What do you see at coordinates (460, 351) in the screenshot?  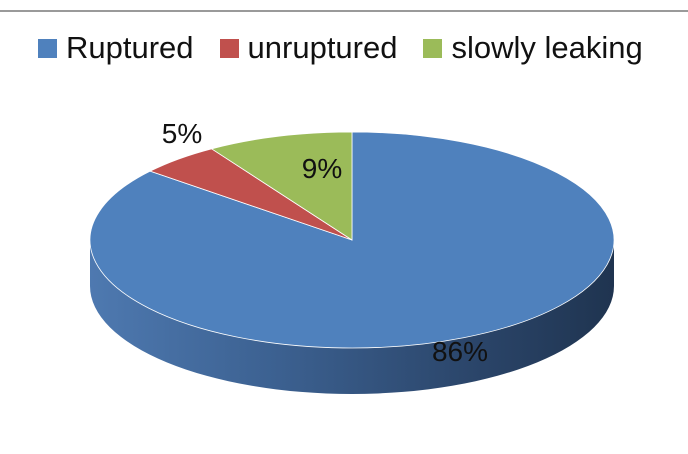 I see `data-label-ruptured: 86%` at bounding box center [460, 351].